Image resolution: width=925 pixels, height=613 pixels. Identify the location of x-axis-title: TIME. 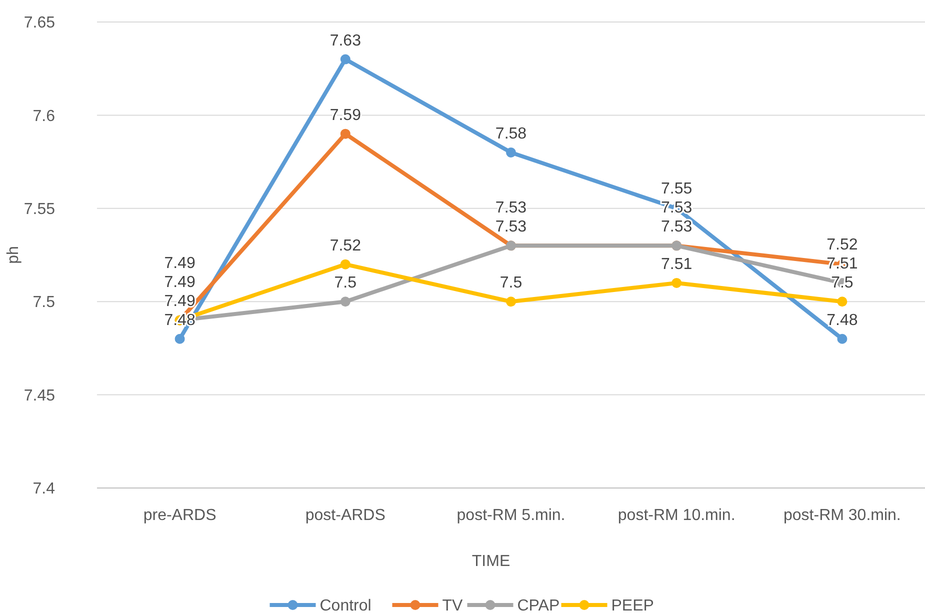
(491, 561).